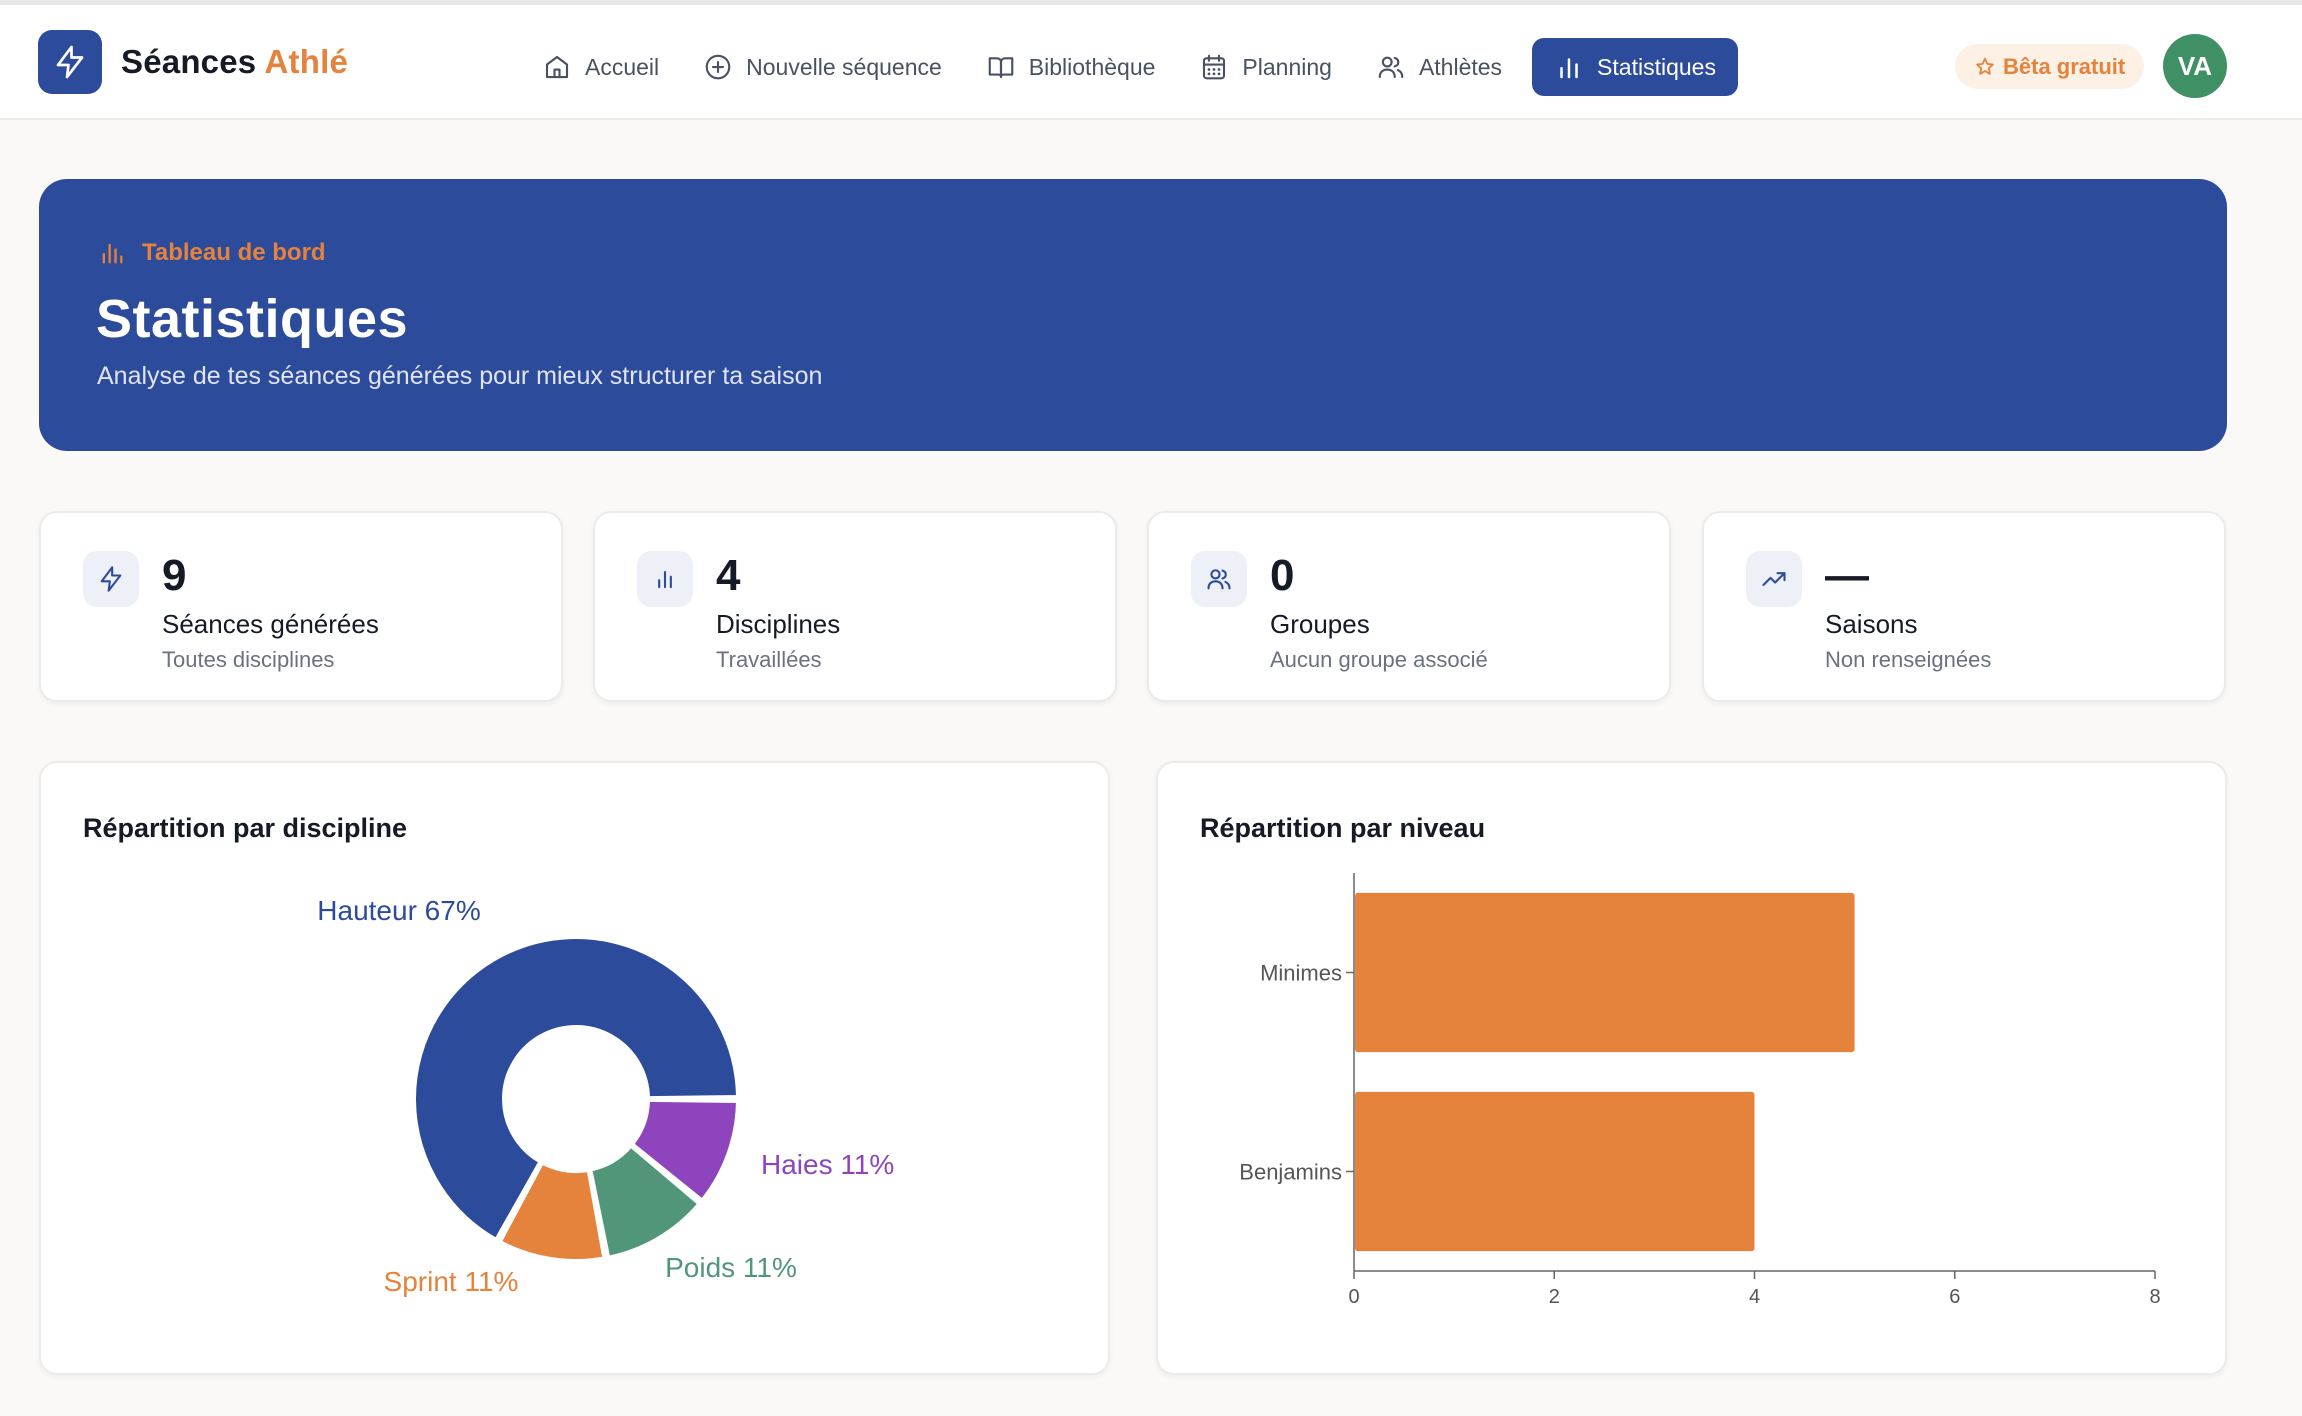 The width and height of the screenshot is (2302, 1416). What do you see at coordinates (1985, 66) in the screenshot?
I see `star-icon` at bounding box center [1985, 66].